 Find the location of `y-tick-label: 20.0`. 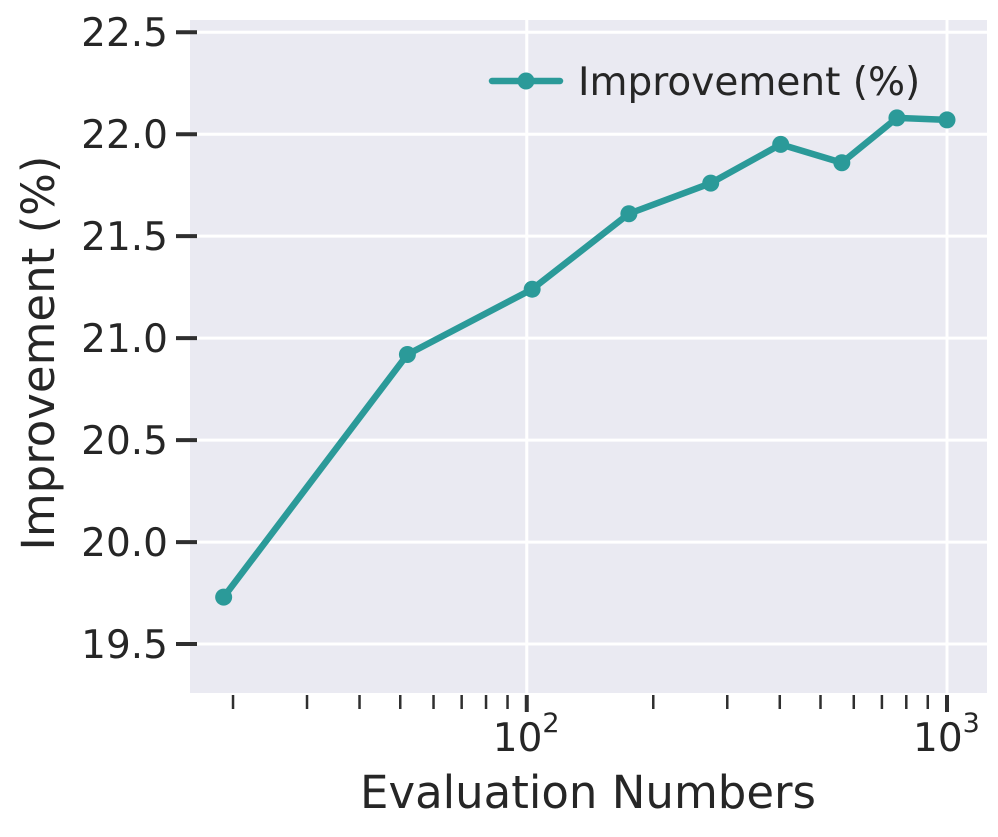

y-tick-label: 20.0 is located at coordinates (124, 543).